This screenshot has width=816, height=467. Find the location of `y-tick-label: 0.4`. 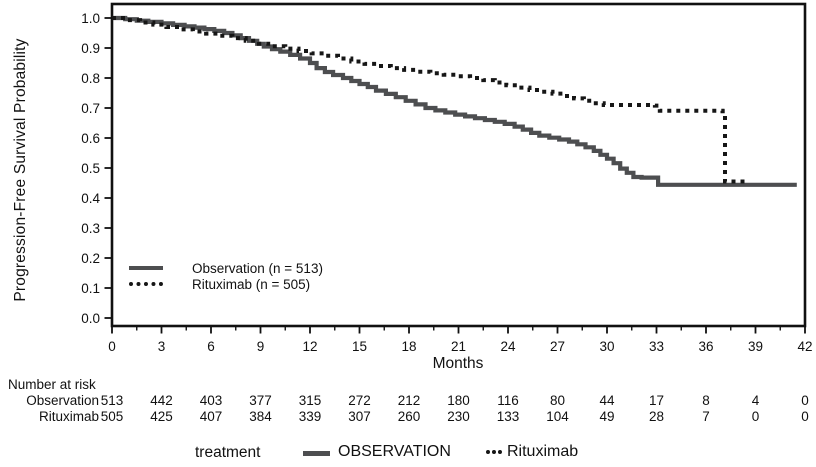

y-tick-label: 0.4 is located at coordinates (90, 198).